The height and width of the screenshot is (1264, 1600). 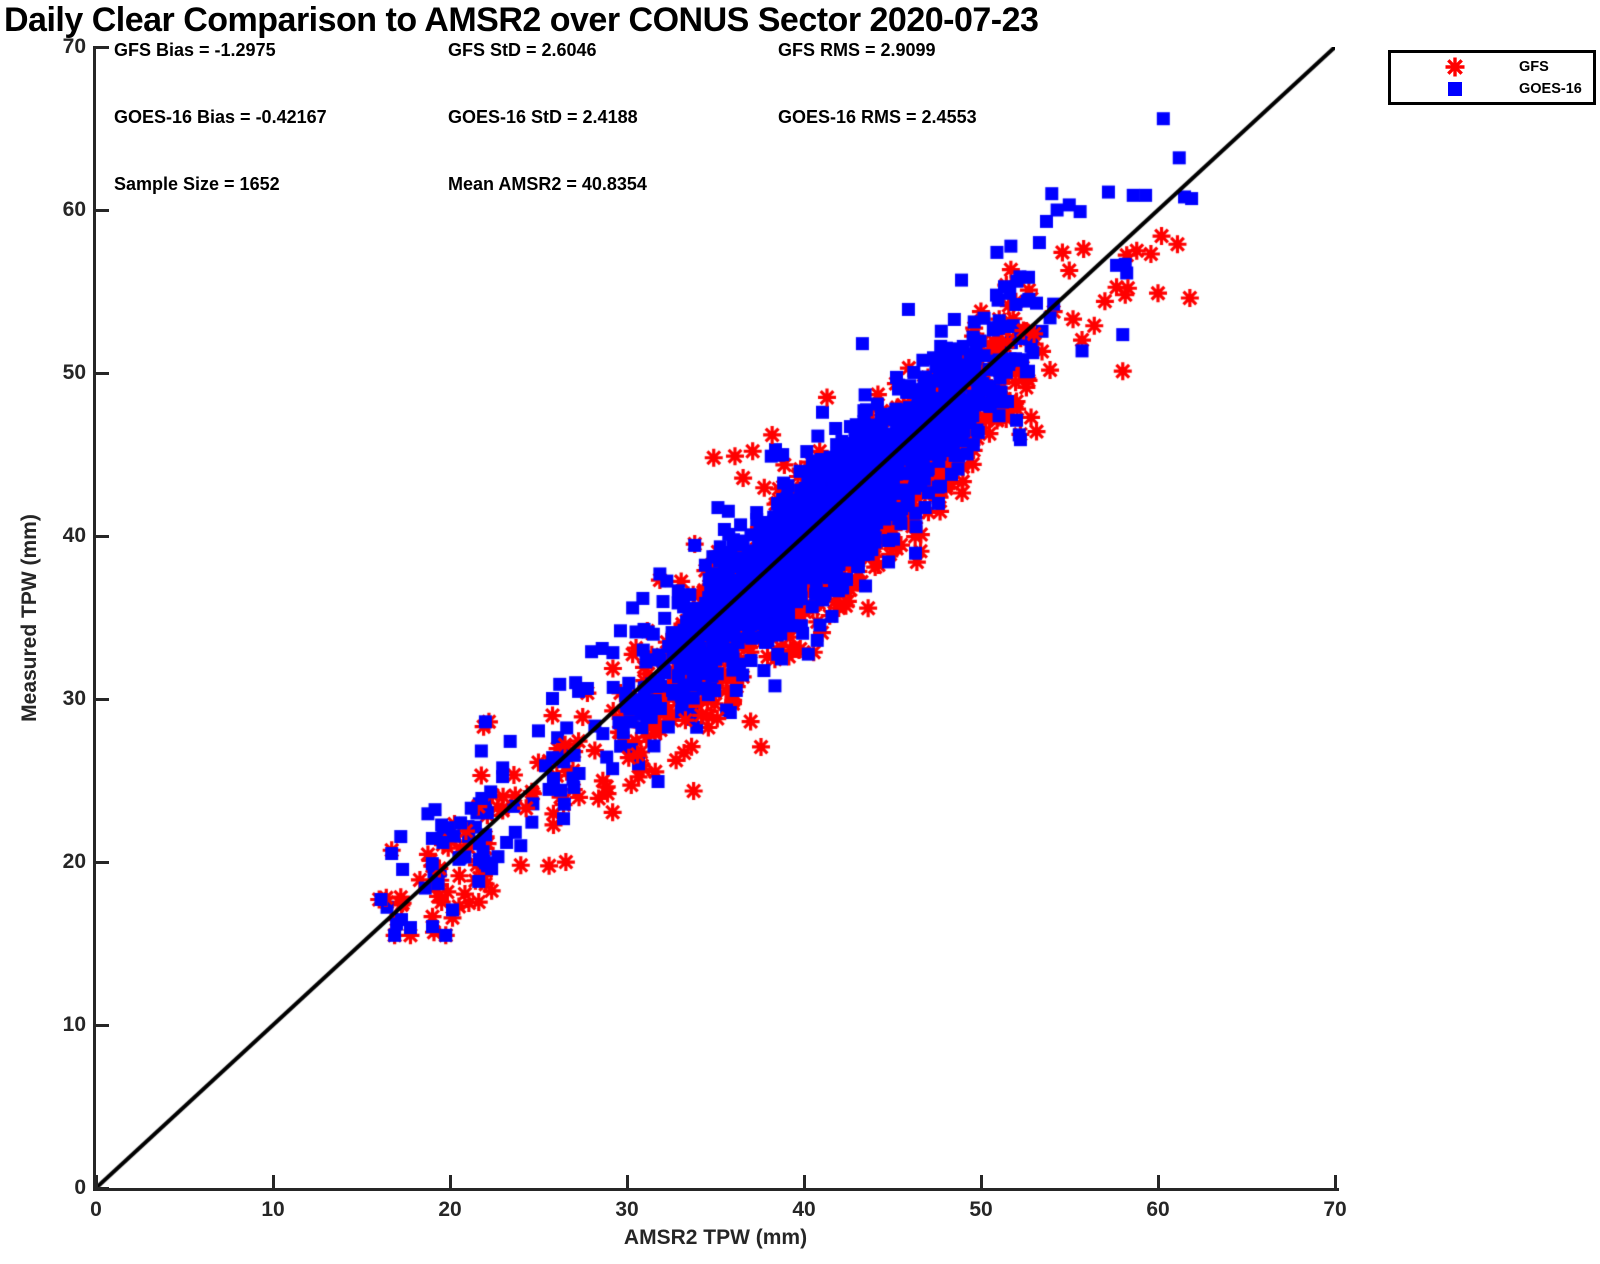 What do you see at coordinates (74, 1024) in the screenshot?
I see `y-tick-label: 10` at bounding box center [74, 1024].